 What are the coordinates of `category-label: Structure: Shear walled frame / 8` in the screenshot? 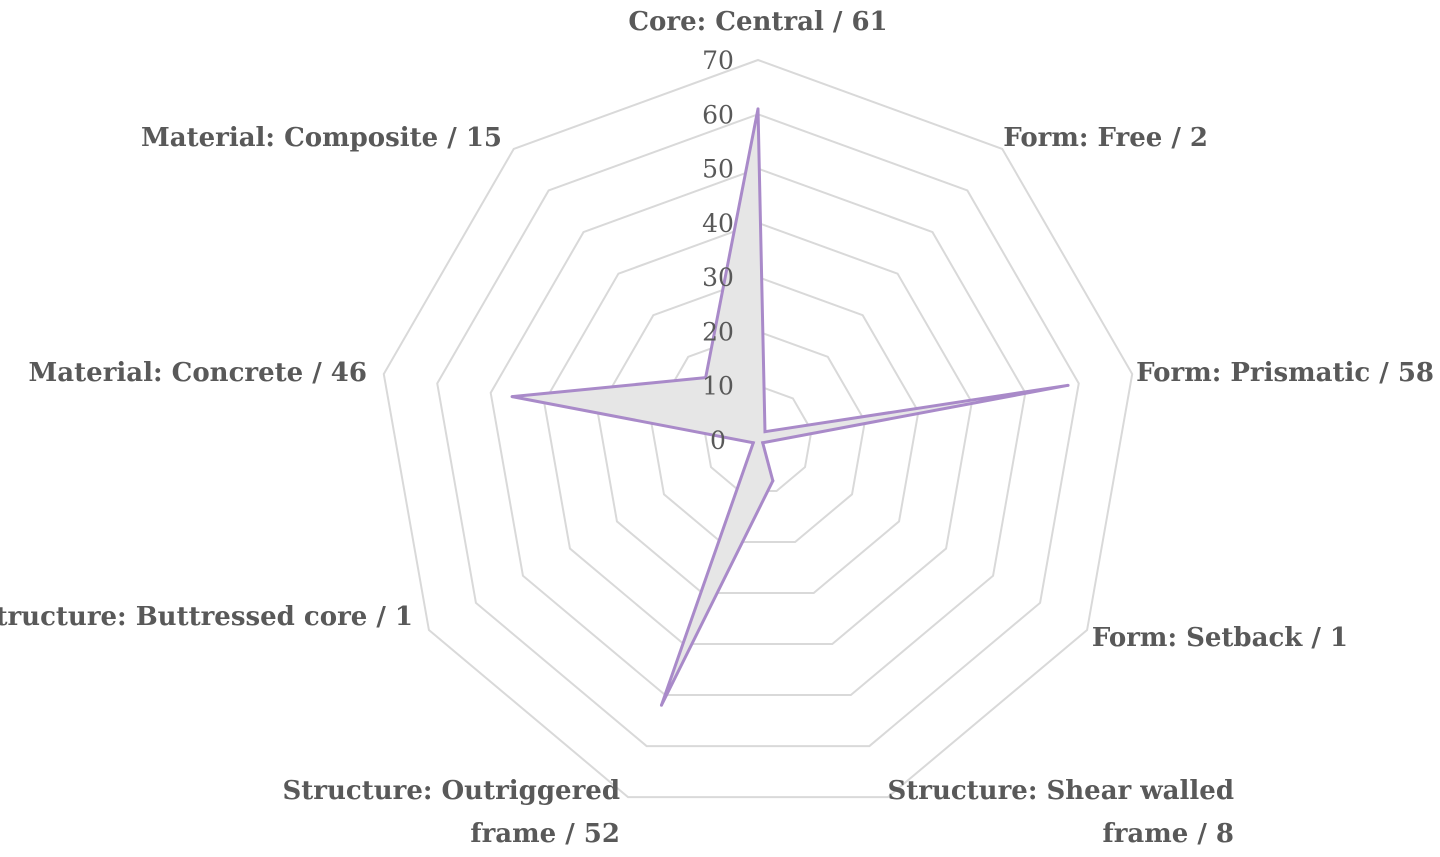 It's located at (1060, 812).